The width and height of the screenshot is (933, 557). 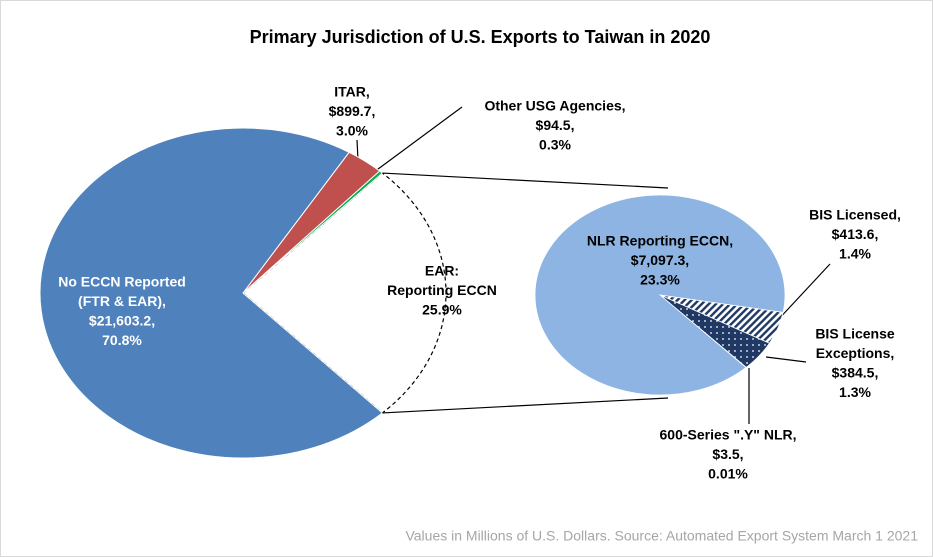 I want to click on slice-label: $94.5,, so click(x=555, y=125).